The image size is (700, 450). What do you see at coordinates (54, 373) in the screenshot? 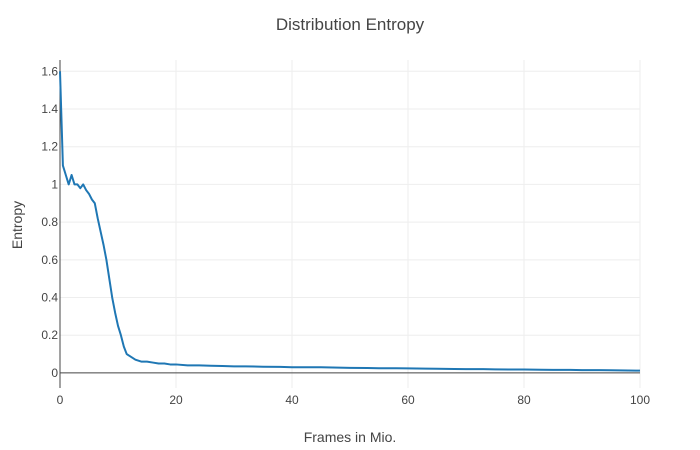
I see `y-tick-label: 0` at bounding box center [54, 373].